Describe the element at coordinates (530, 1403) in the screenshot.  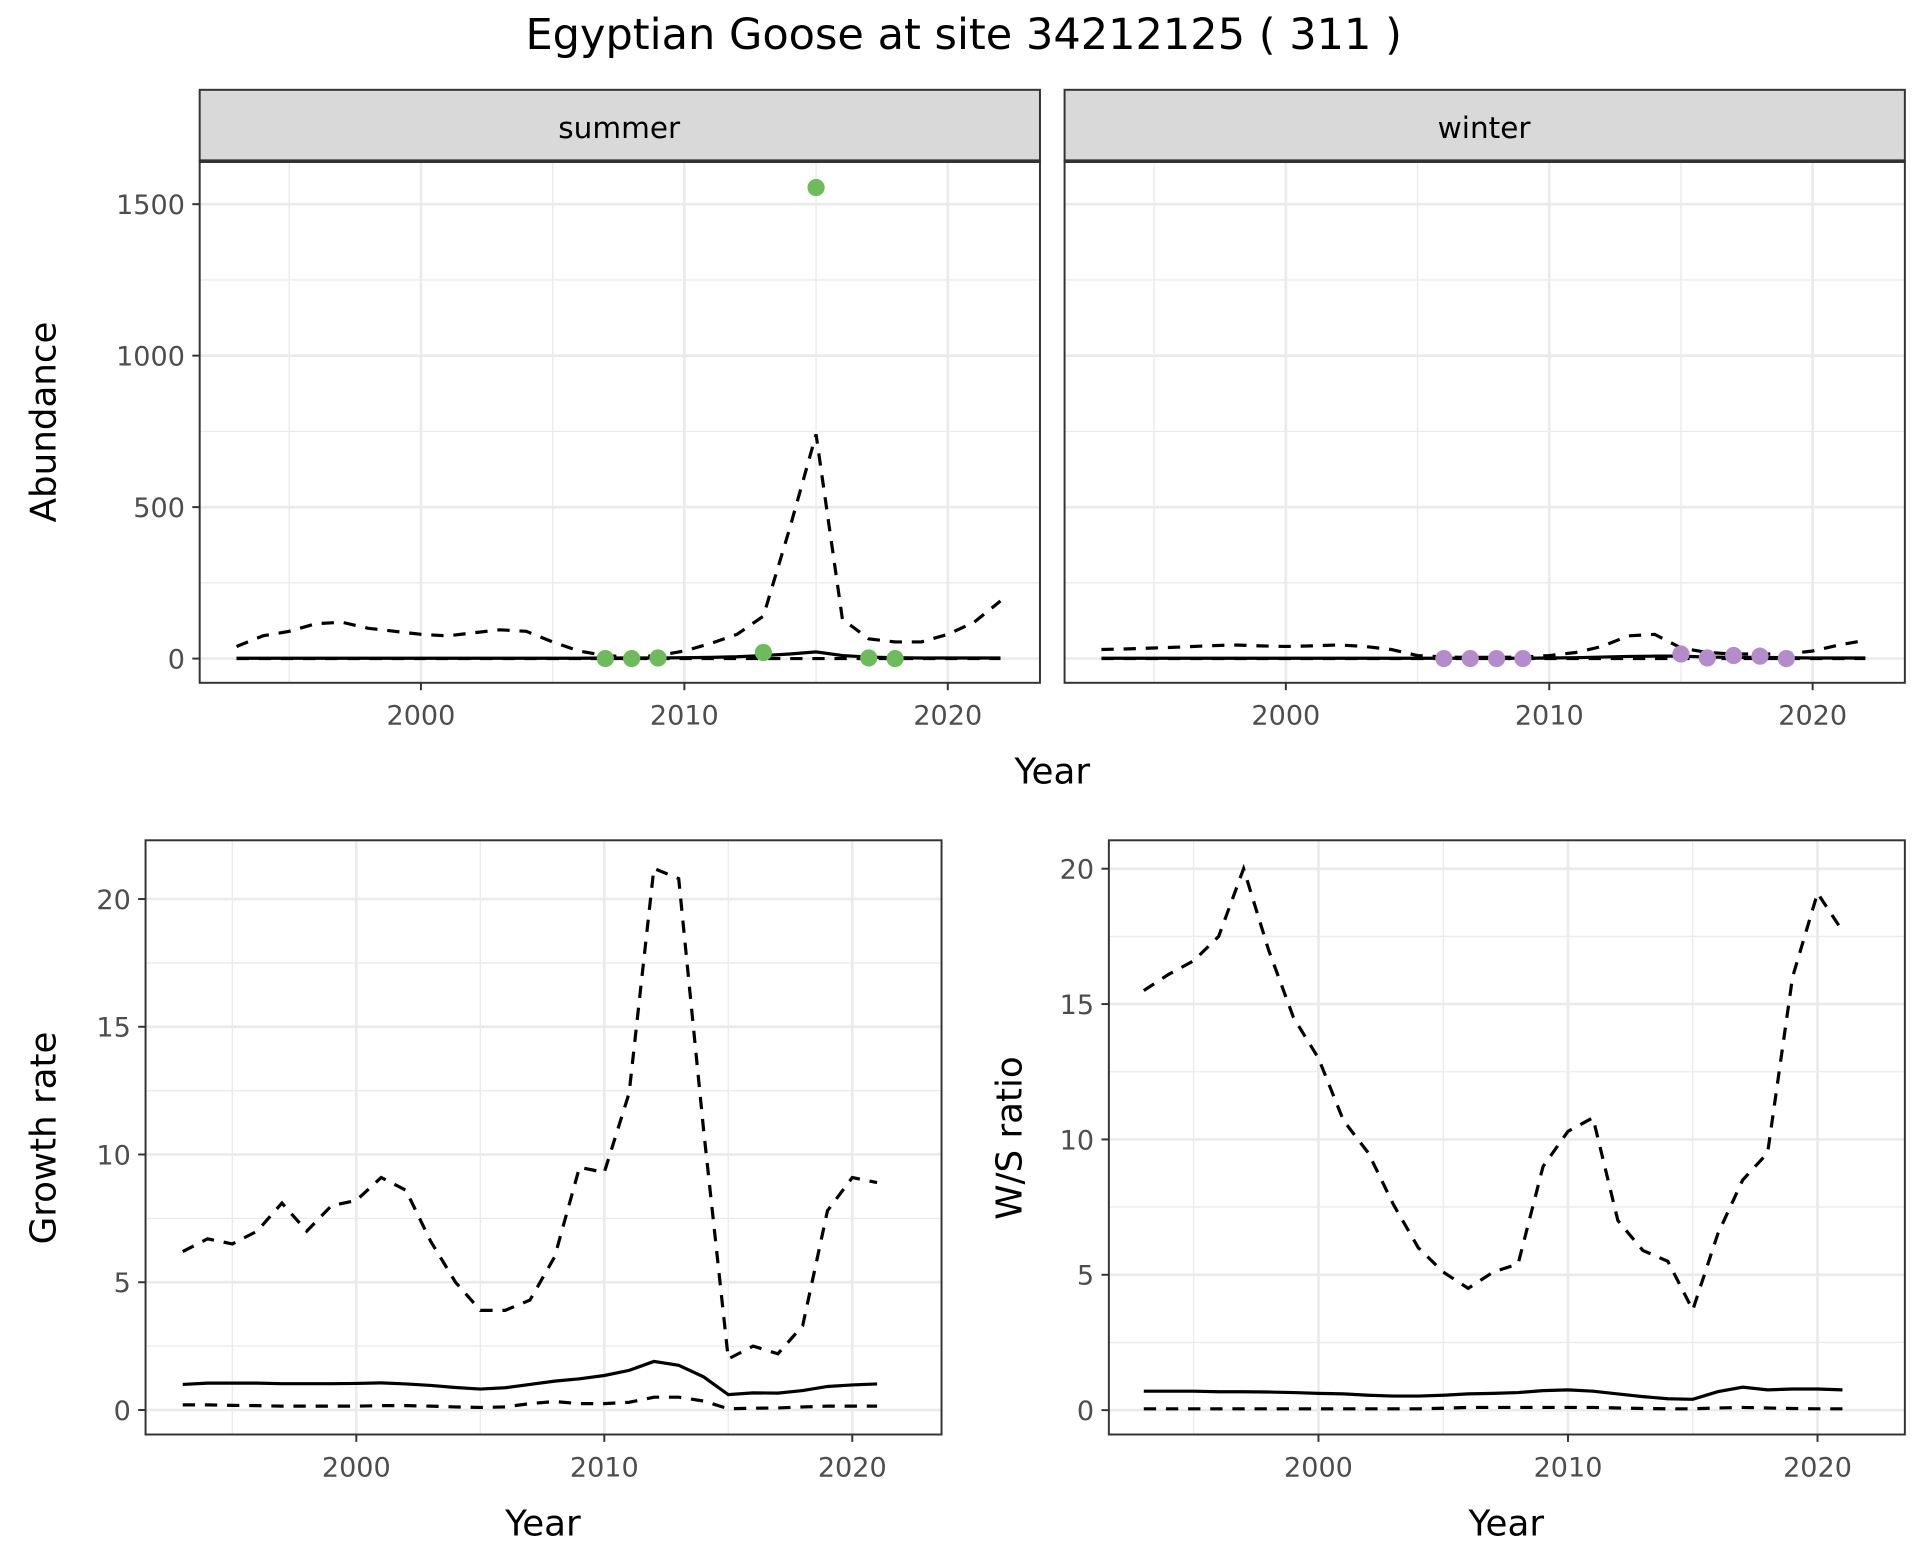
I see `growth-rate-lower-ci-line` at that location.